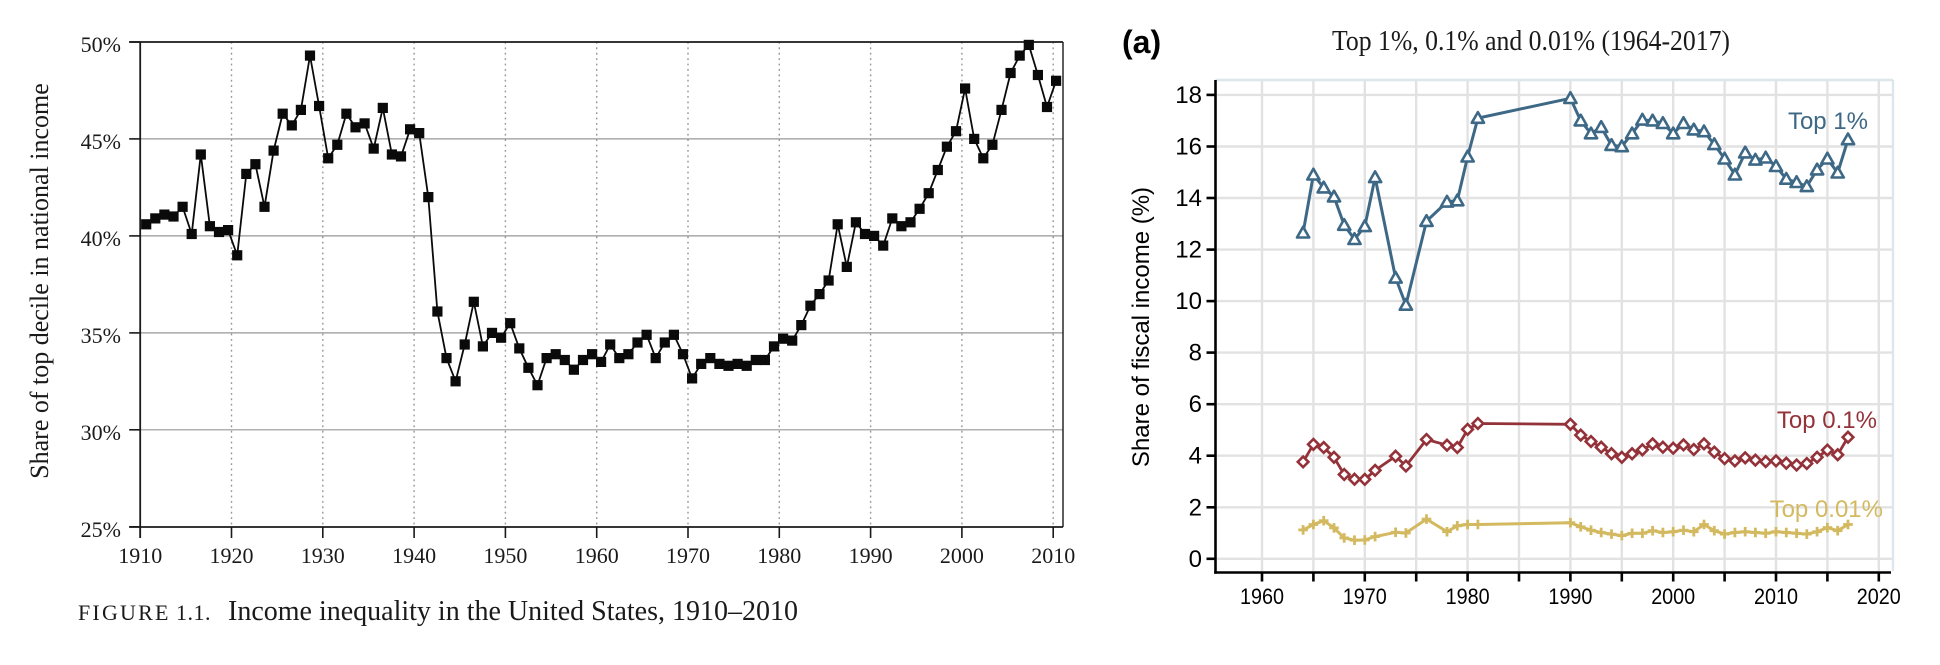 This screenshot has height=665, width=1940. Describe the element at coordinates (101, 44) in the screenshot. I see `svg-text: 50%` at that location.